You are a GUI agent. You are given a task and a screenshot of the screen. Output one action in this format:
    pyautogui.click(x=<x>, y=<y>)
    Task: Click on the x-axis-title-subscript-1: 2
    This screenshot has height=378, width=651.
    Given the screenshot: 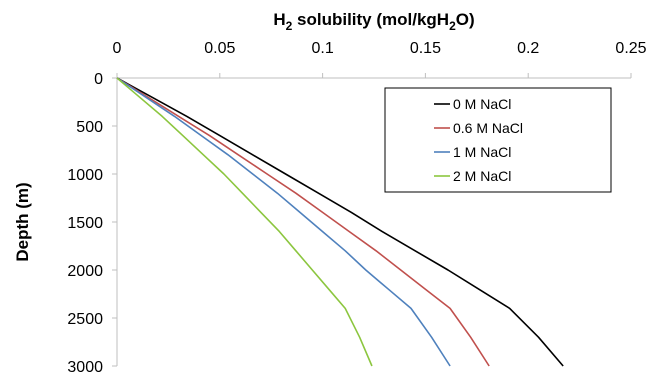 What is the action you would take?
    pyautogui.click(x=289, y=26)
    